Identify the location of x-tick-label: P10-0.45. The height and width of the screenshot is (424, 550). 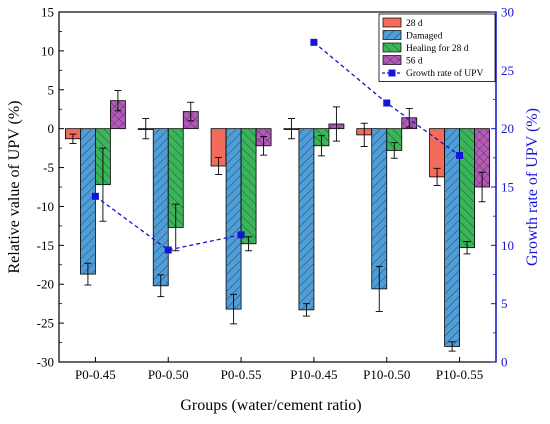
(313, 374).